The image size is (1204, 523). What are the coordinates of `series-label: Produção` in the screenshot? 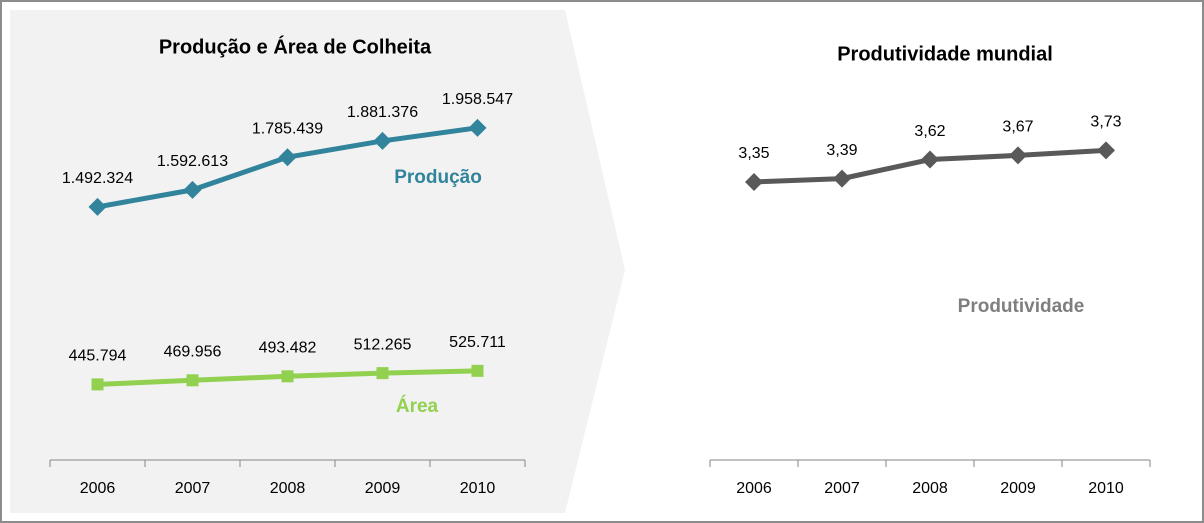 It's located at (438, 177).